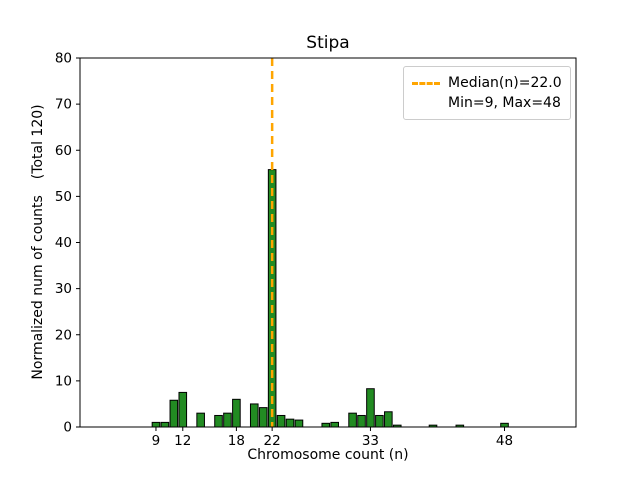 The width and height of the screenshot is (640, 480). Describe the element at coordinates (67, 428) in the screenshot. I see `y-tick-label: 0` at that location.